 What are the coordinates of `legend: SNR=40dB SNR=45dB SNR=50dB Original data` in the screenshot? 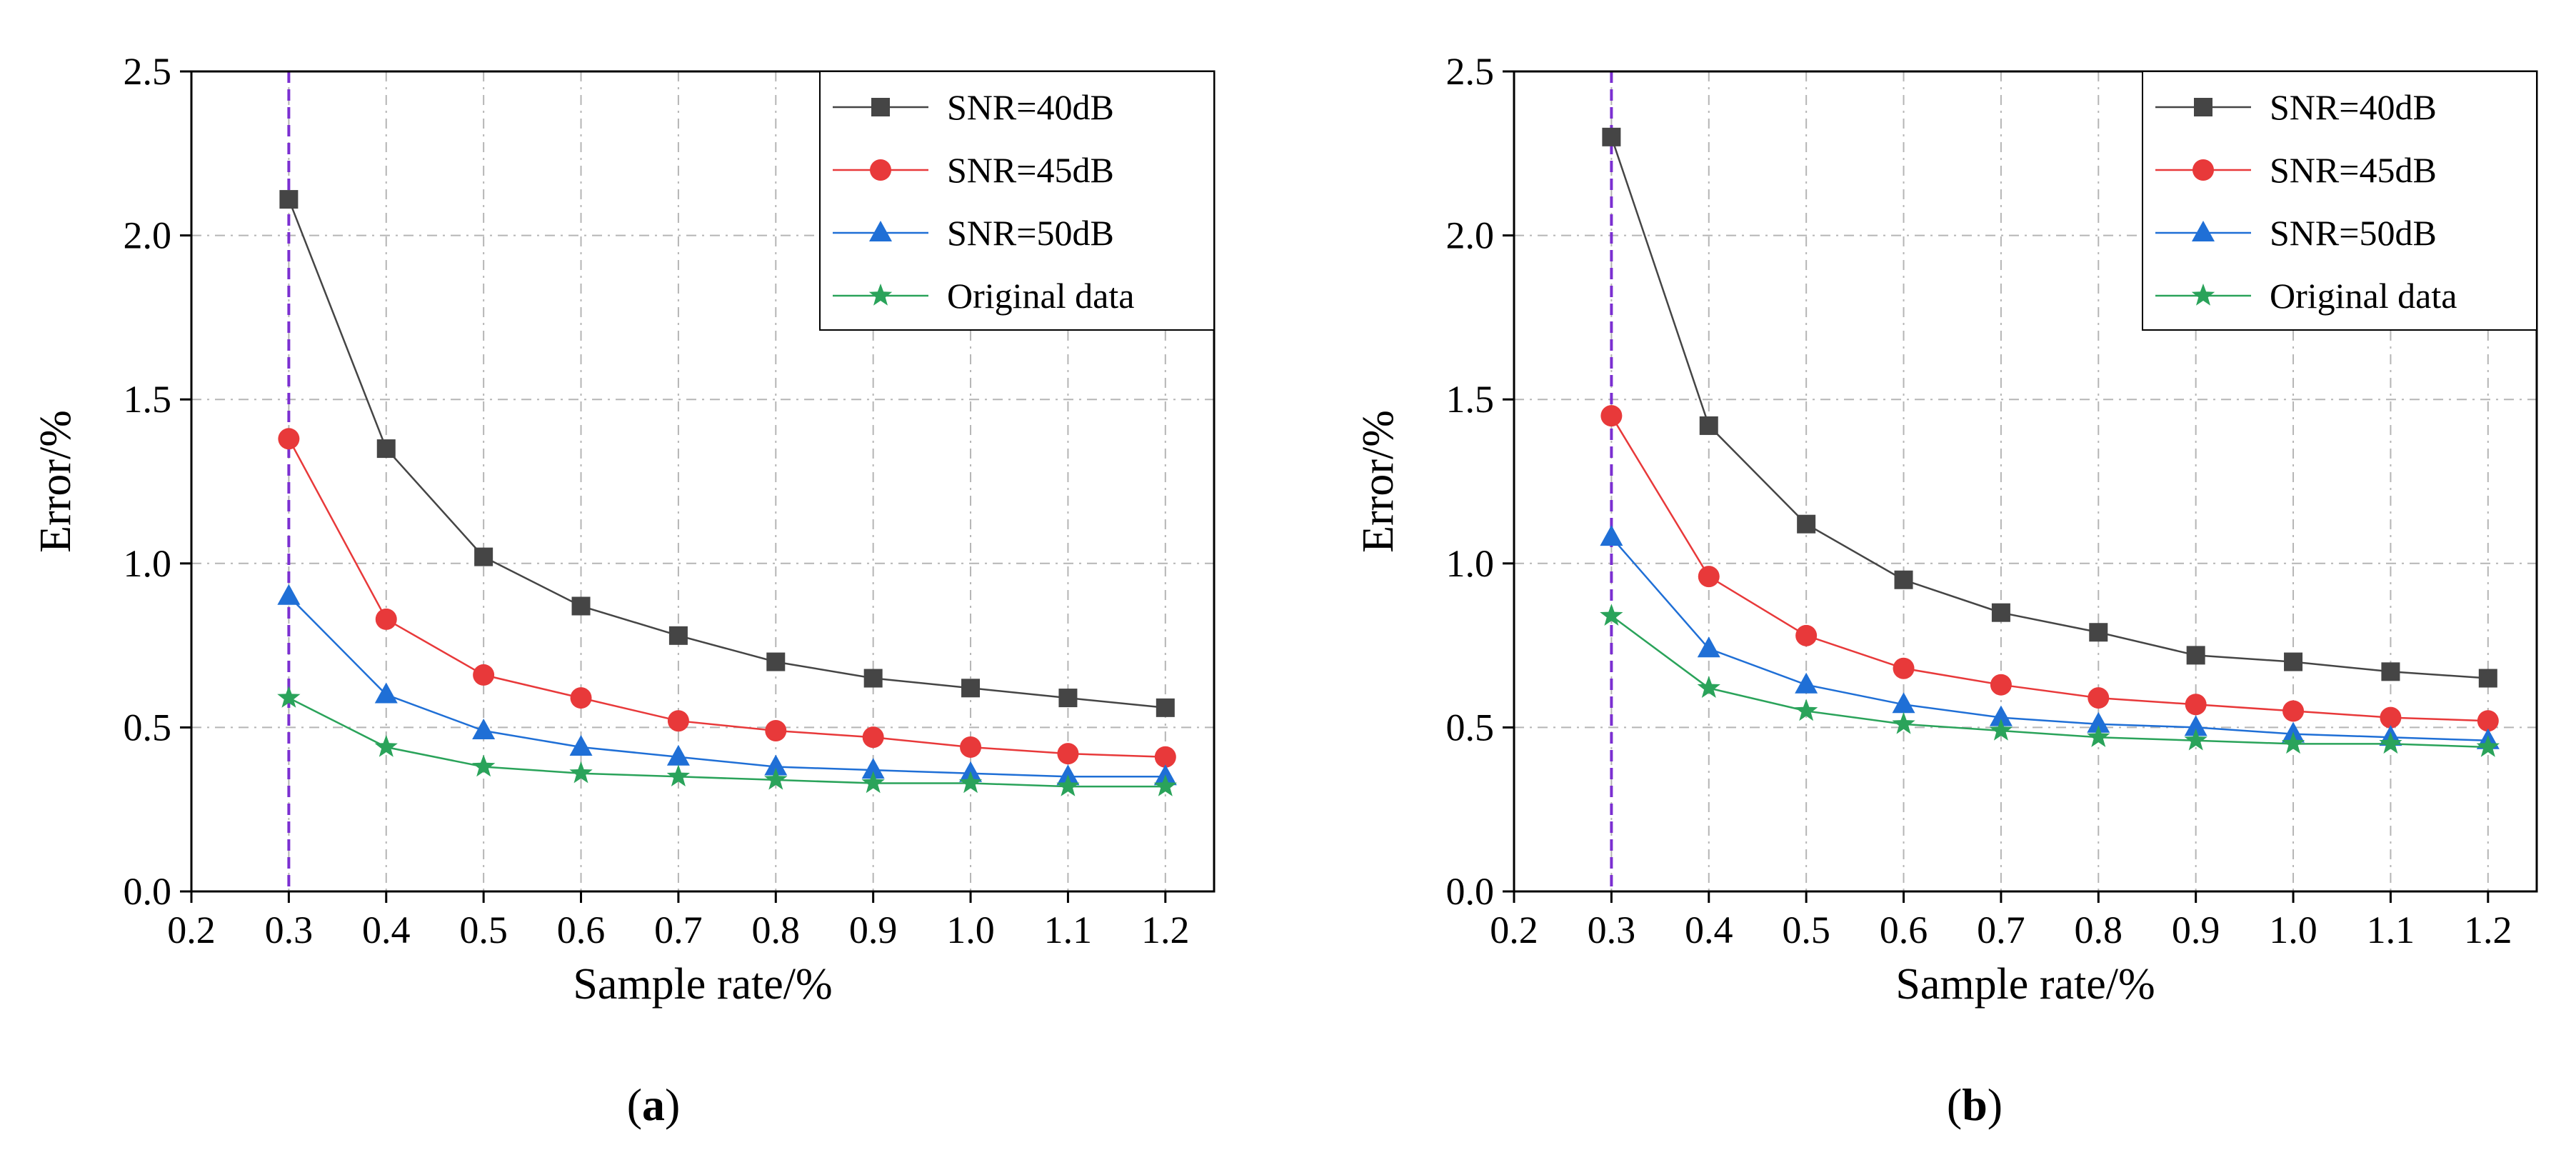 It's located at (2339, 201).